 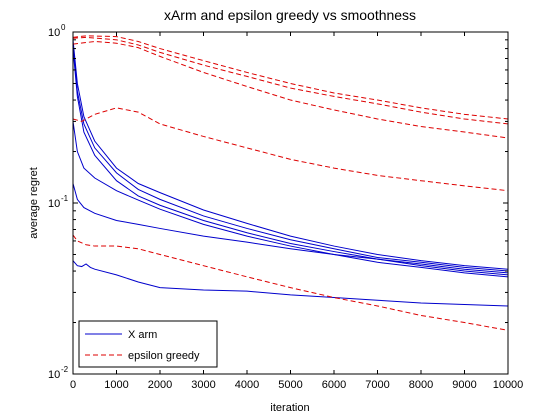 What do you see at coordinates (142, 335) in the screenshot?
I see `legend-label-x-arm: X arm` at bounding box center [142, 335].